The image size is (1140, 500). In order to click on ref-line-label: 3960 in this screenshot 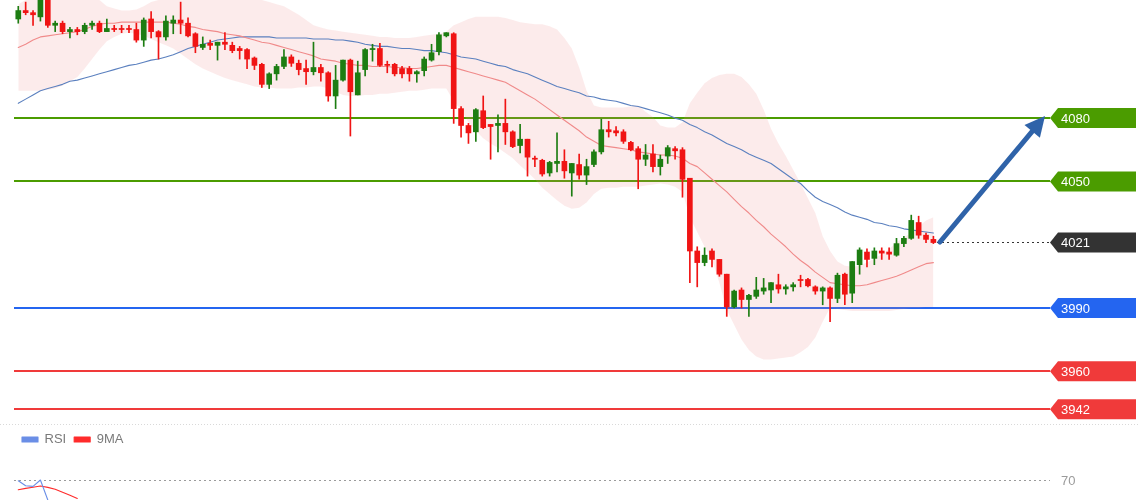, I will do `click(1075, 371)`.